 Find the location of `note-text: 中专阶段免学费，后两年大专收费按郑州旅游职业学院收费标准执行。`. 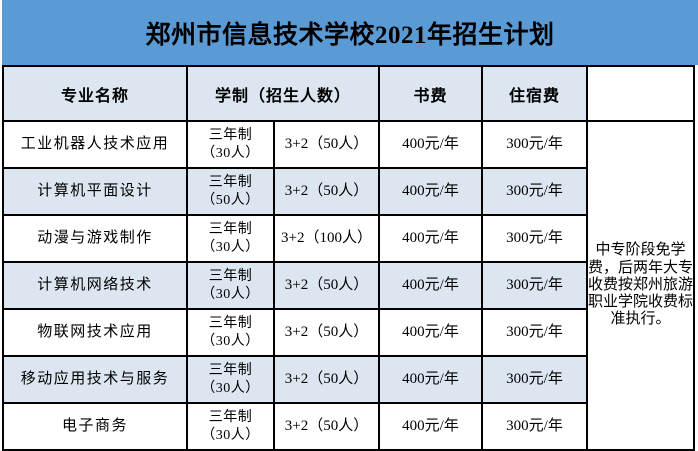

note-text: 中专阶段免学费，后两年大专收费按郑州旅游职业学院收费标准执行。 is located at coordinates (641, 285).